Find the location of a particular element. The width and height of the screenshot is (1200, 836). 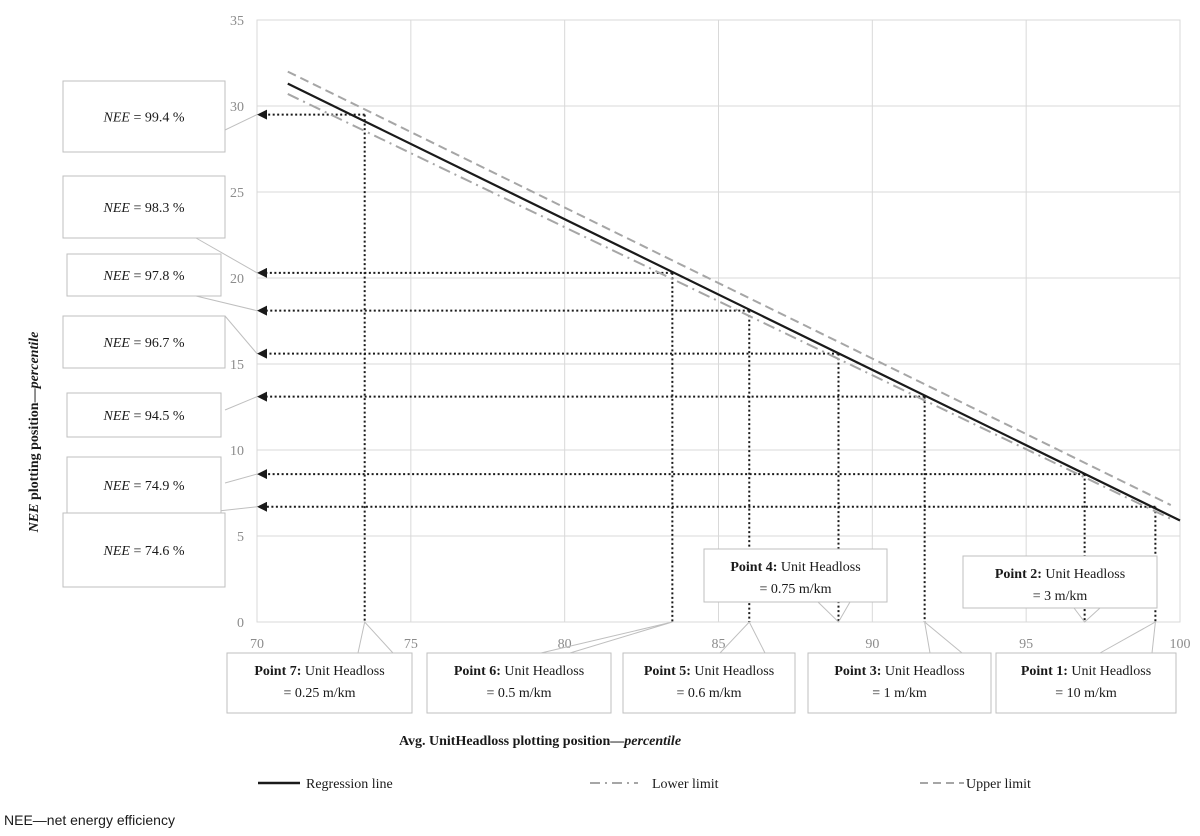

x-tick-label: 85 is located at coordinates (719, 644).